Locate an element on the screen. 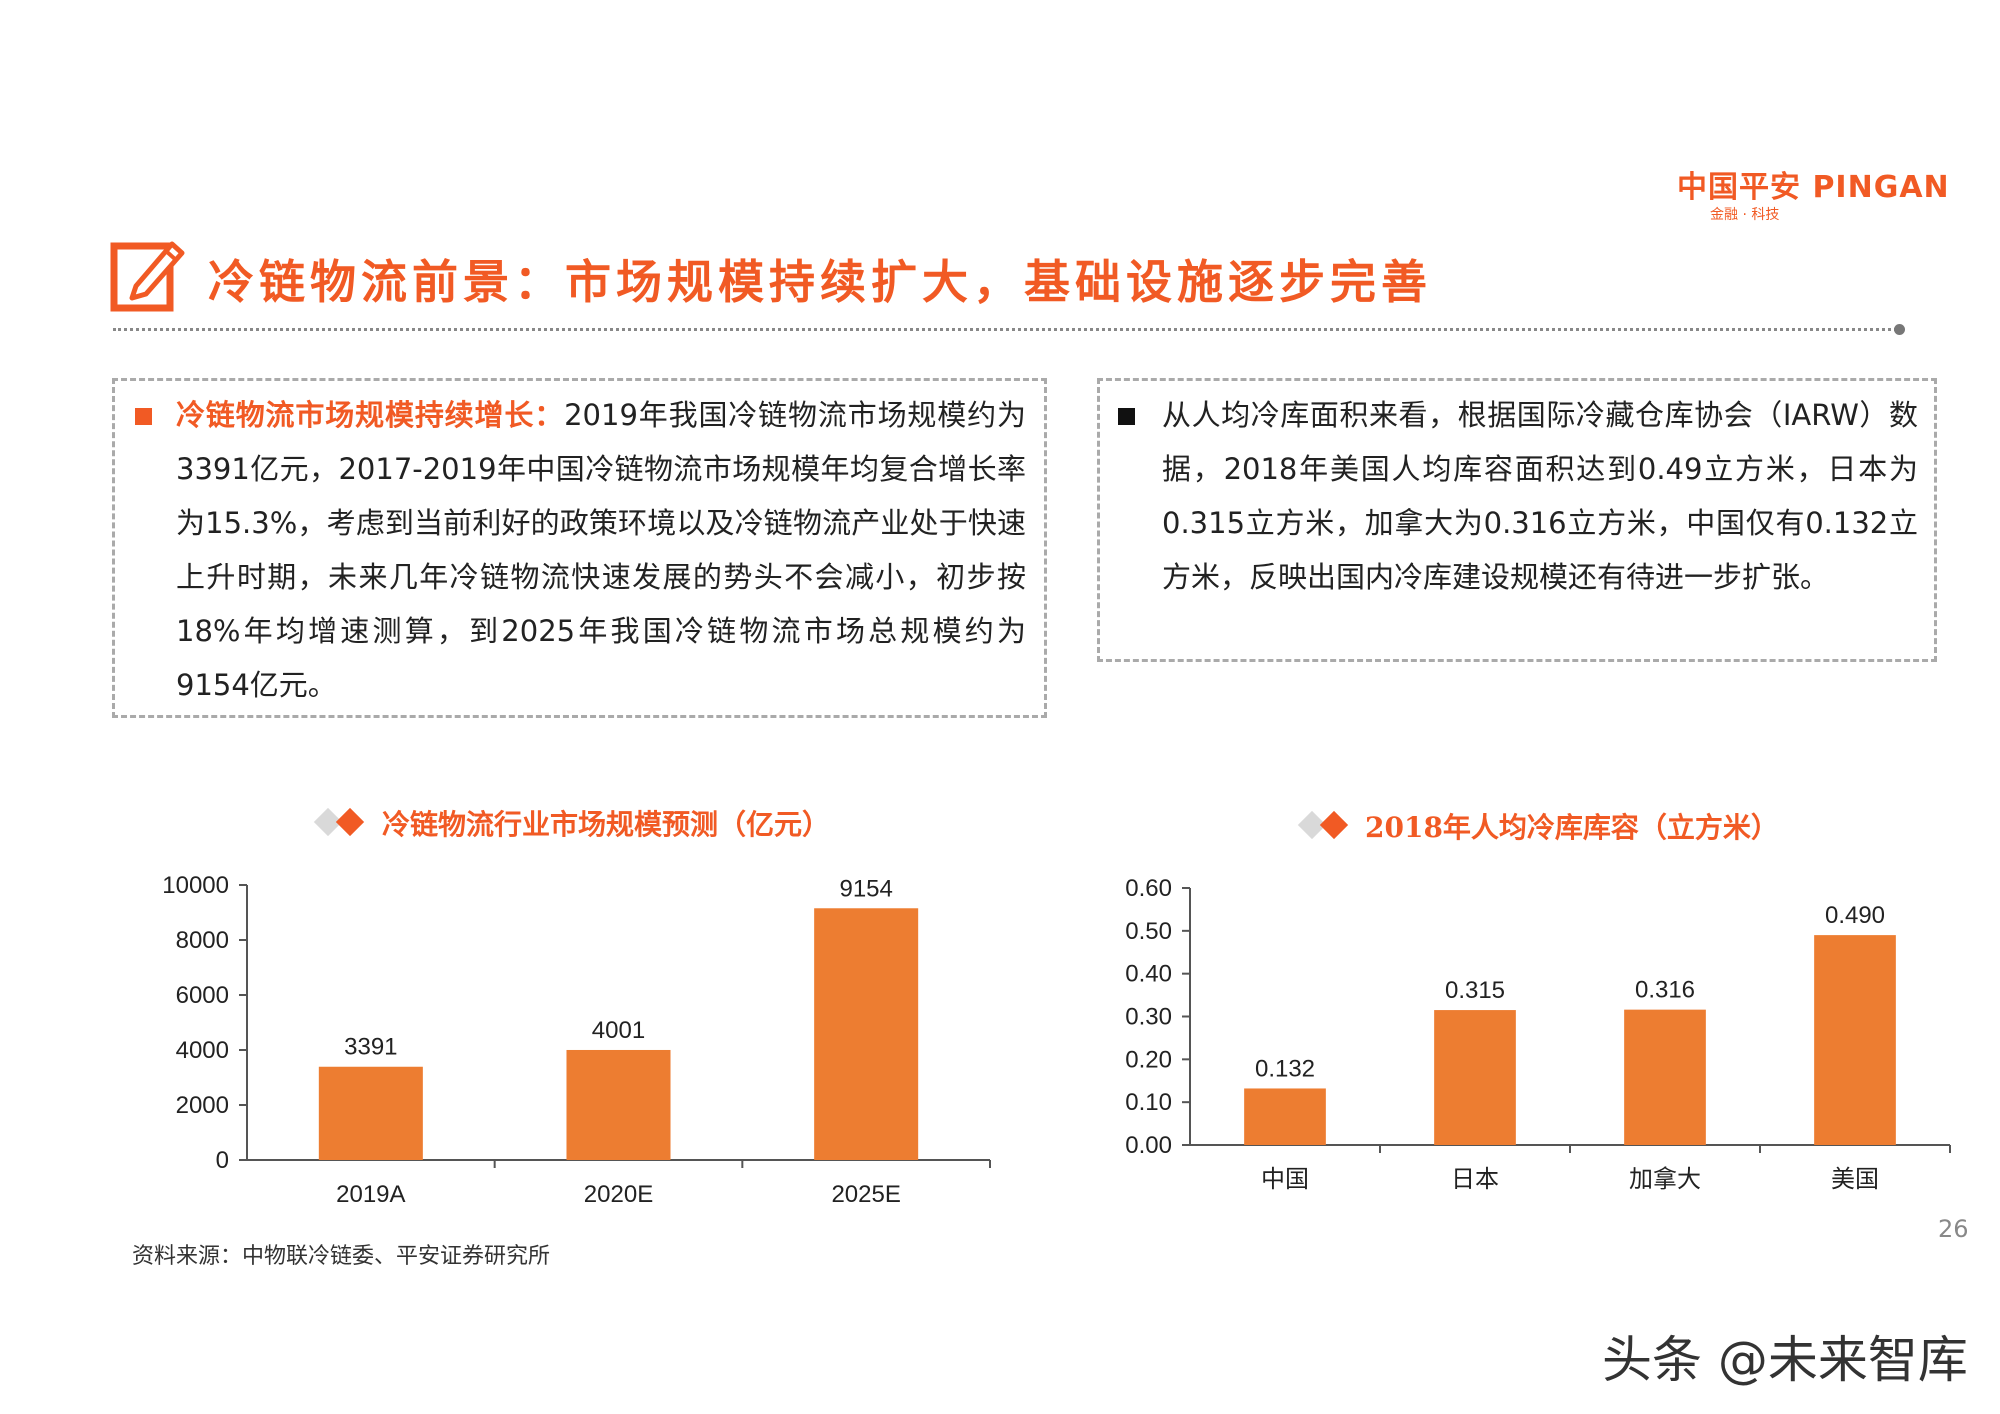 This screenshot has width=2000, height=1414. market-size-text-box is located at coordinates (579, 548).